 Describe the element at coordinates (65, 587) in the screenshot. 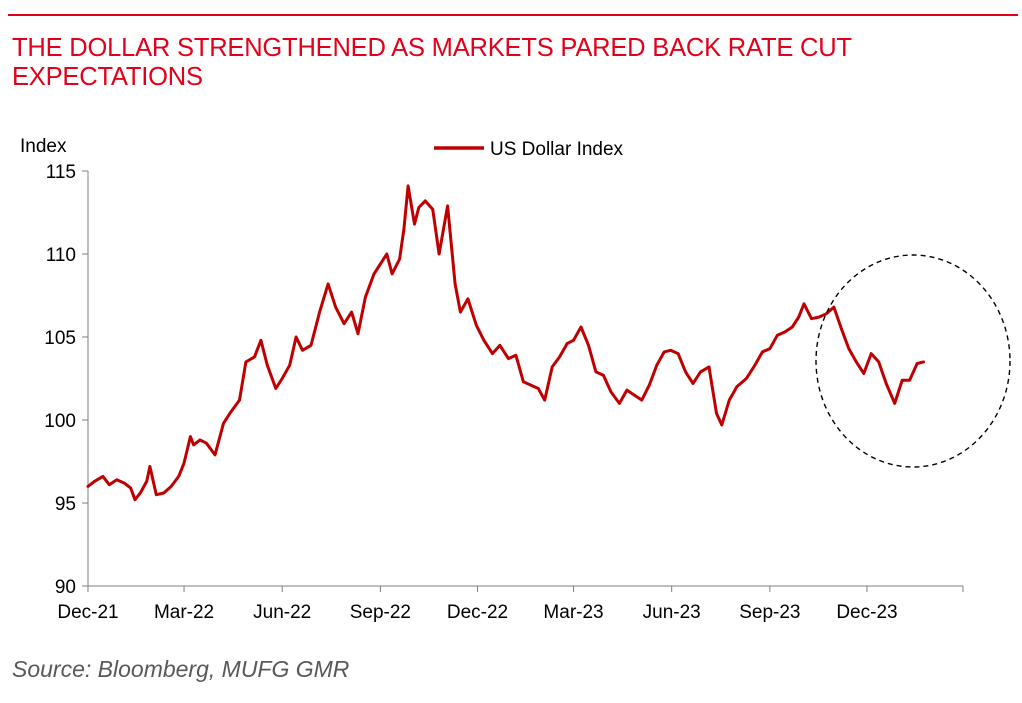

I see `y-tick-label: 90` at that location.